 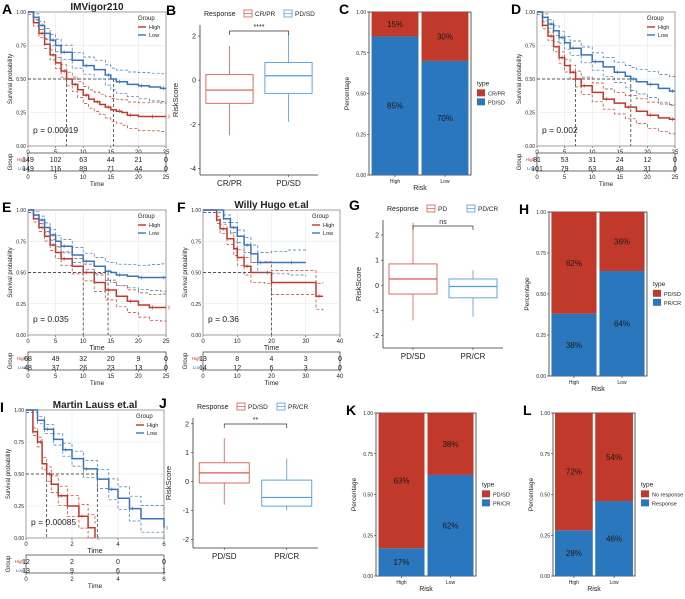 What do you see at coordinates (376, 336) in the screenshot?
I see `y-tick-label: -2` at bounding box center [376, 336].